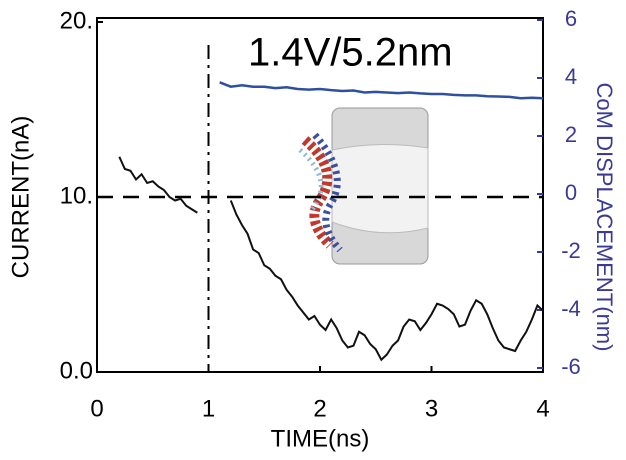 This screenshot has width=626, height=460. I want to click on y-axis-label: CURRENT(nA), so click(20, 197).